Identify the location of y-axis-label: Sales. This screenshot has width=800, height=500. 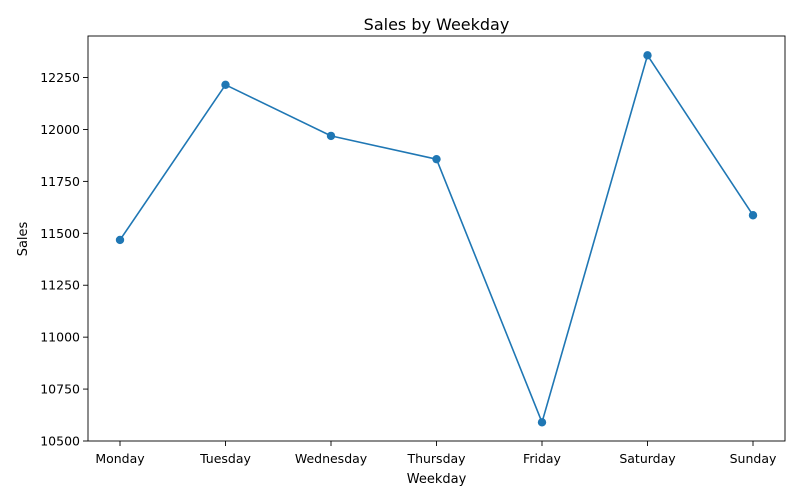
(23, 238).